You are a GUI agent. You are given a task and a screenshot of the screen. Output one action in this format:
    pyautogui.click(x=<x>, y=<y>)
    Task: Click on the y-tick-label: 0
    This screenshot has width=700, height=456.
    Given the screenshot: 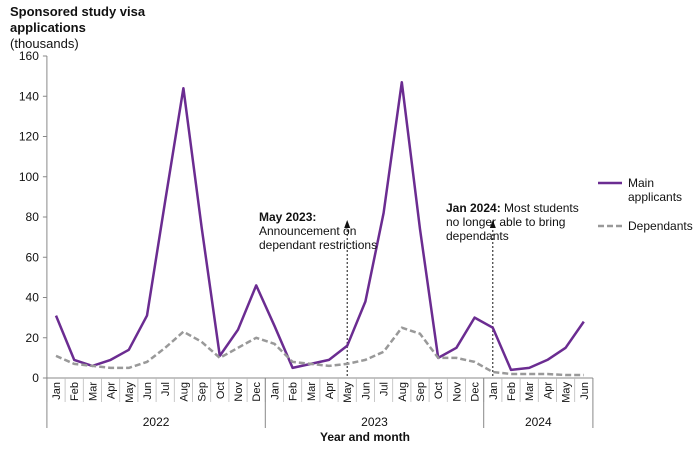 What is the action you would take?
    pyautogui.click(x=35, y=378)
    